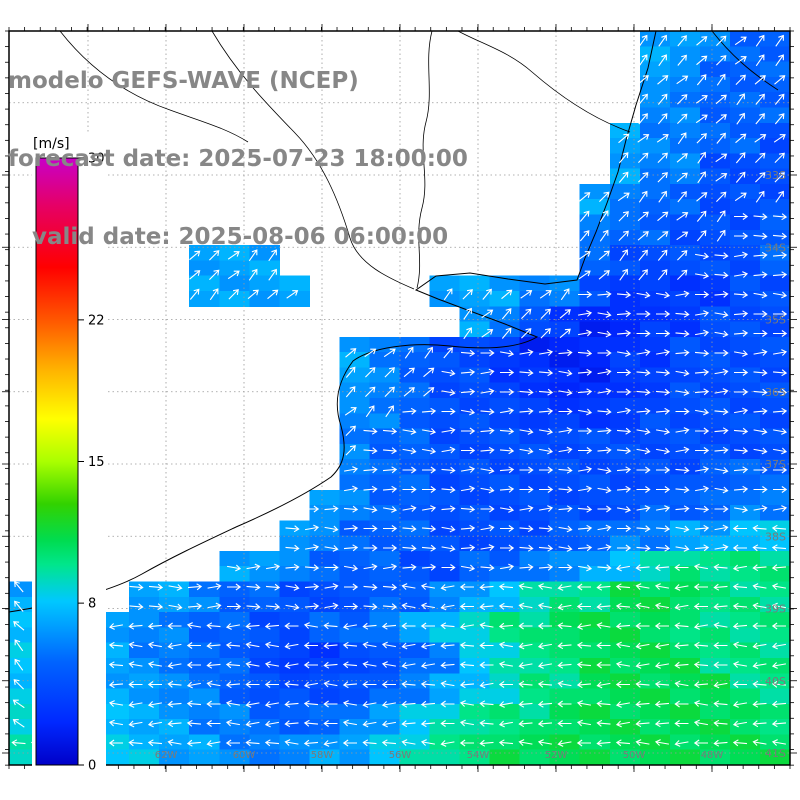  Describe the element at coordinates (775, 753) in the screenshot. I see `lat-label: 41S` at that location.